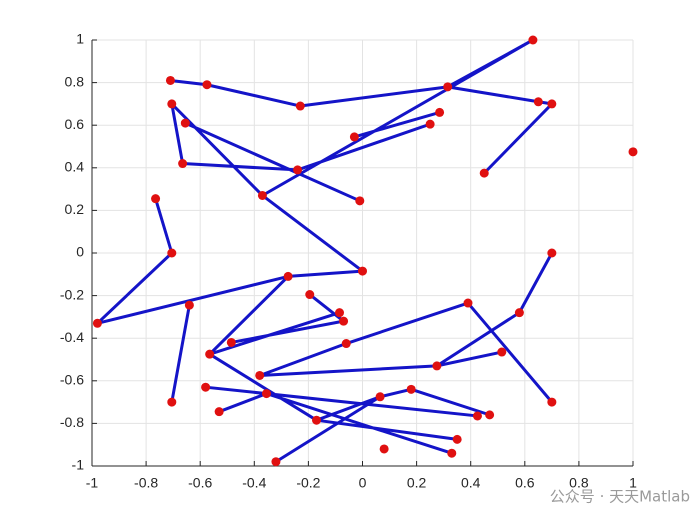 This screenshot has width=700, height=525. Describe the element at coordinates (72, 380) in the screenshot. I see `y-tick-label: -0.6` at that location.